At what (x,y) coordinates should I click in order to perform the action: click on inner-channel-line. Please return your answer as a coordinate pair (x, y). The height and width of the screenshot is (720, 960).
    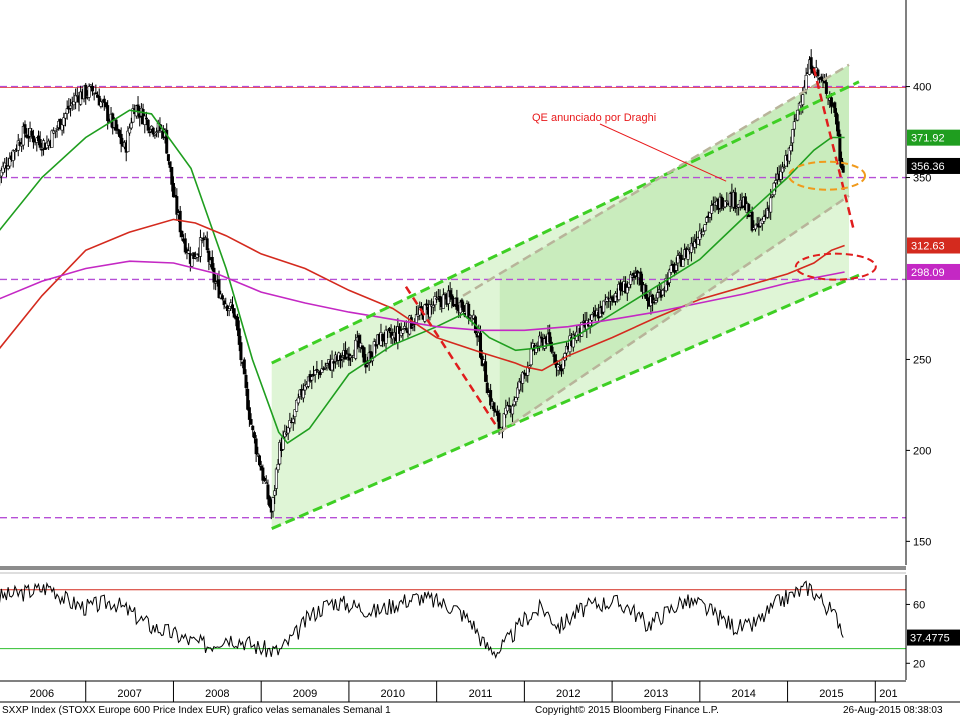
    Looking at the image, I should click on (656, 180).